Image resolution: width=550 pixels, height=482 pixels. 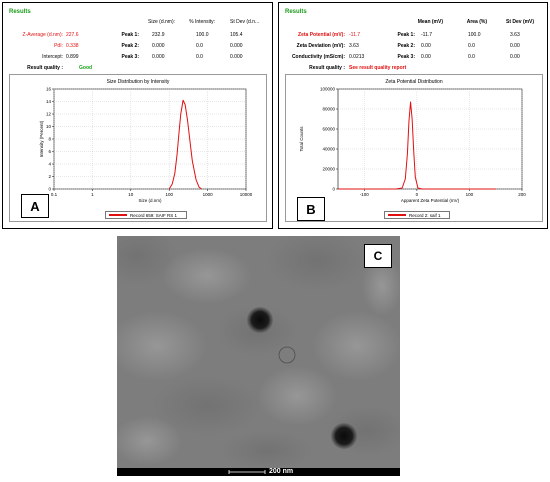 What do you see at coordinates (522, 194) in the screenshot?
I see `x-tick-label: 200` at bounding box center [522, 194].